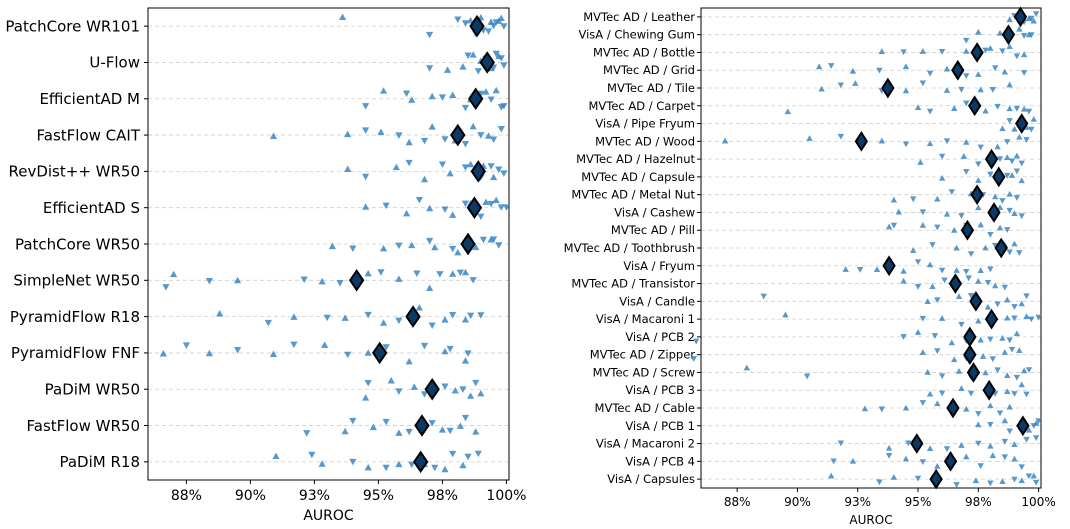 The width and height of the screenshot is (1070, 529). What do you see at coordinates (89, 99) in the screenshot?
I see `category-label: EfficientAD M` at bounding box center [89, 99].